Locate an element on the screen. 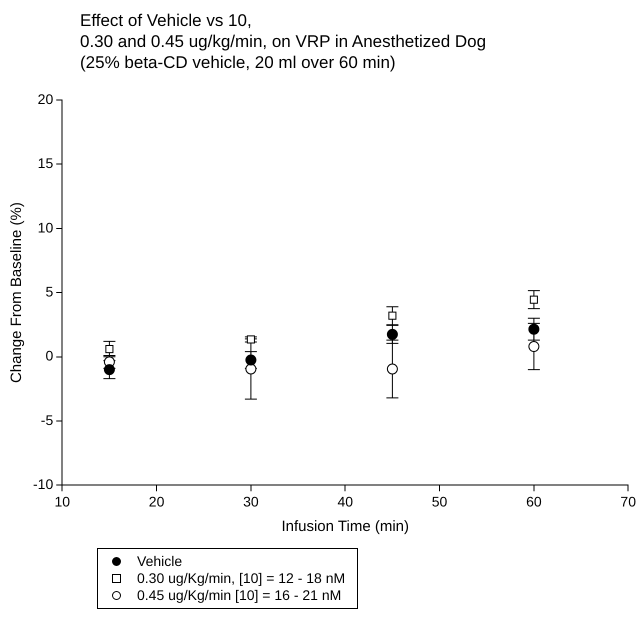 The width and height of the screenshot is (639, 638). x-tick-label: 30 is located at coordinates (251, 501).